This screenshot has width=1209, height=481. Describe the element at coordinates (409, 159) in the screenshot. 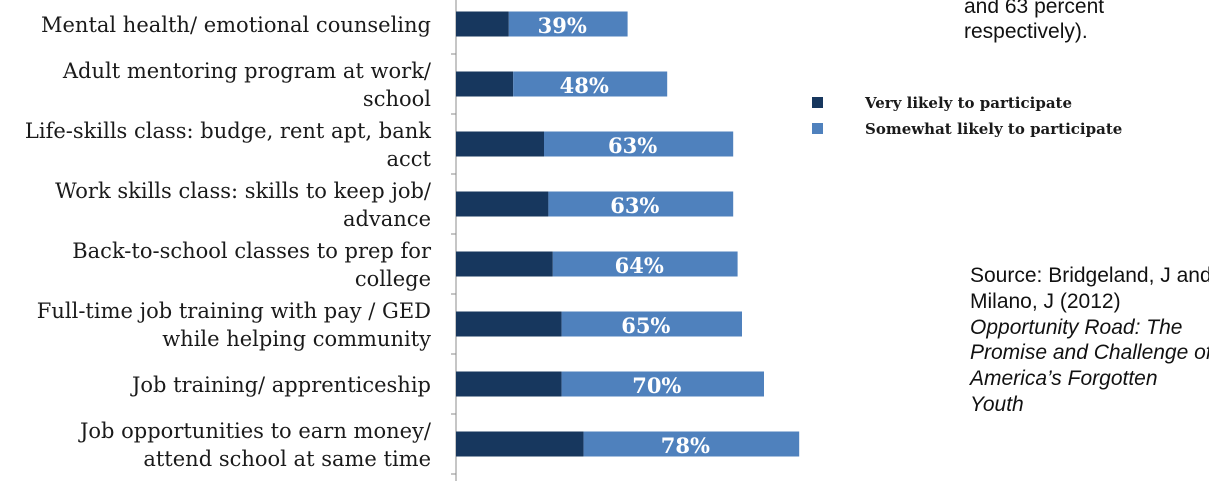

I see `category-label: acct` at that location.